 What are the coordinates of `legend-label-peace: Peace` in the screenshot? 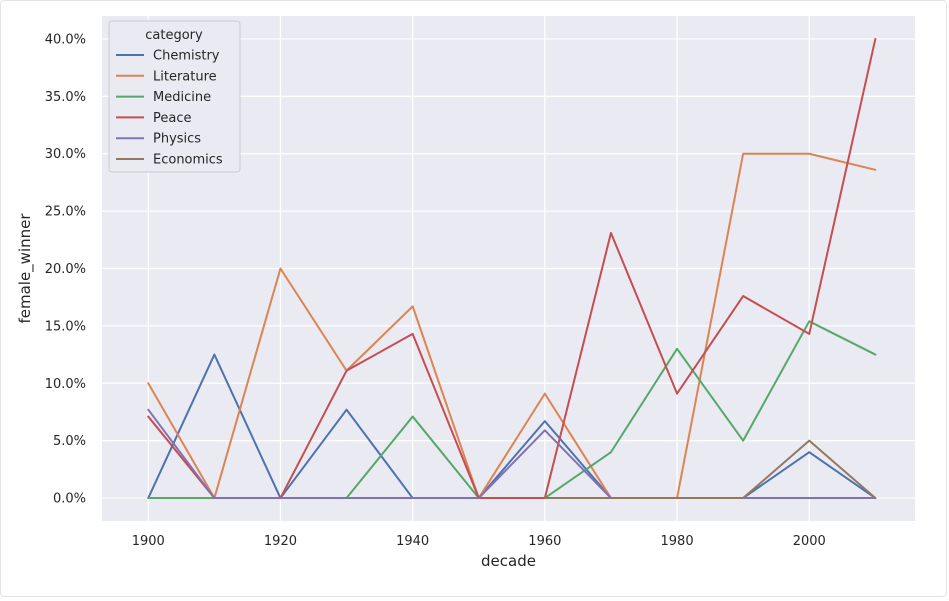 It's located at (172, 118).